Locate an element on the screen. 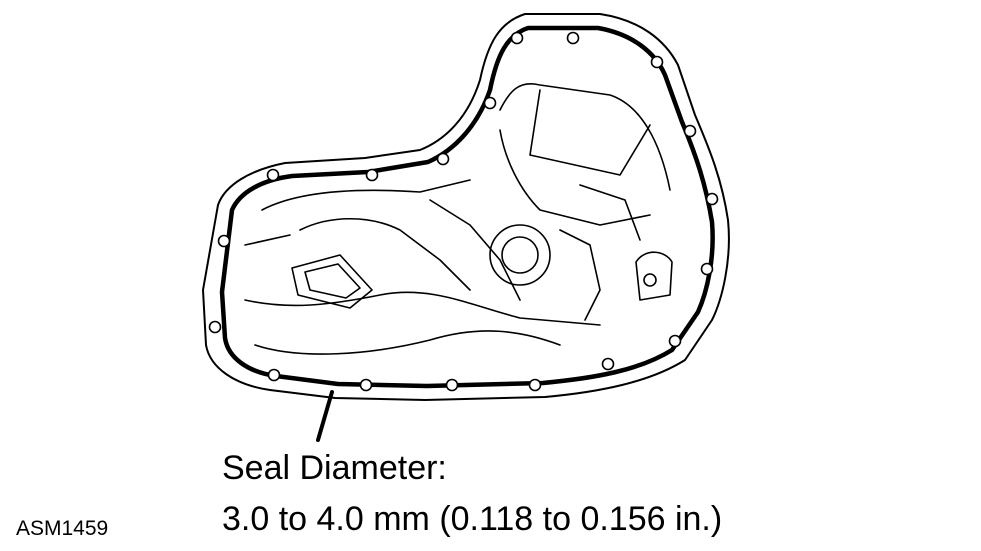  leader-line is located at coordinates (325, 416).